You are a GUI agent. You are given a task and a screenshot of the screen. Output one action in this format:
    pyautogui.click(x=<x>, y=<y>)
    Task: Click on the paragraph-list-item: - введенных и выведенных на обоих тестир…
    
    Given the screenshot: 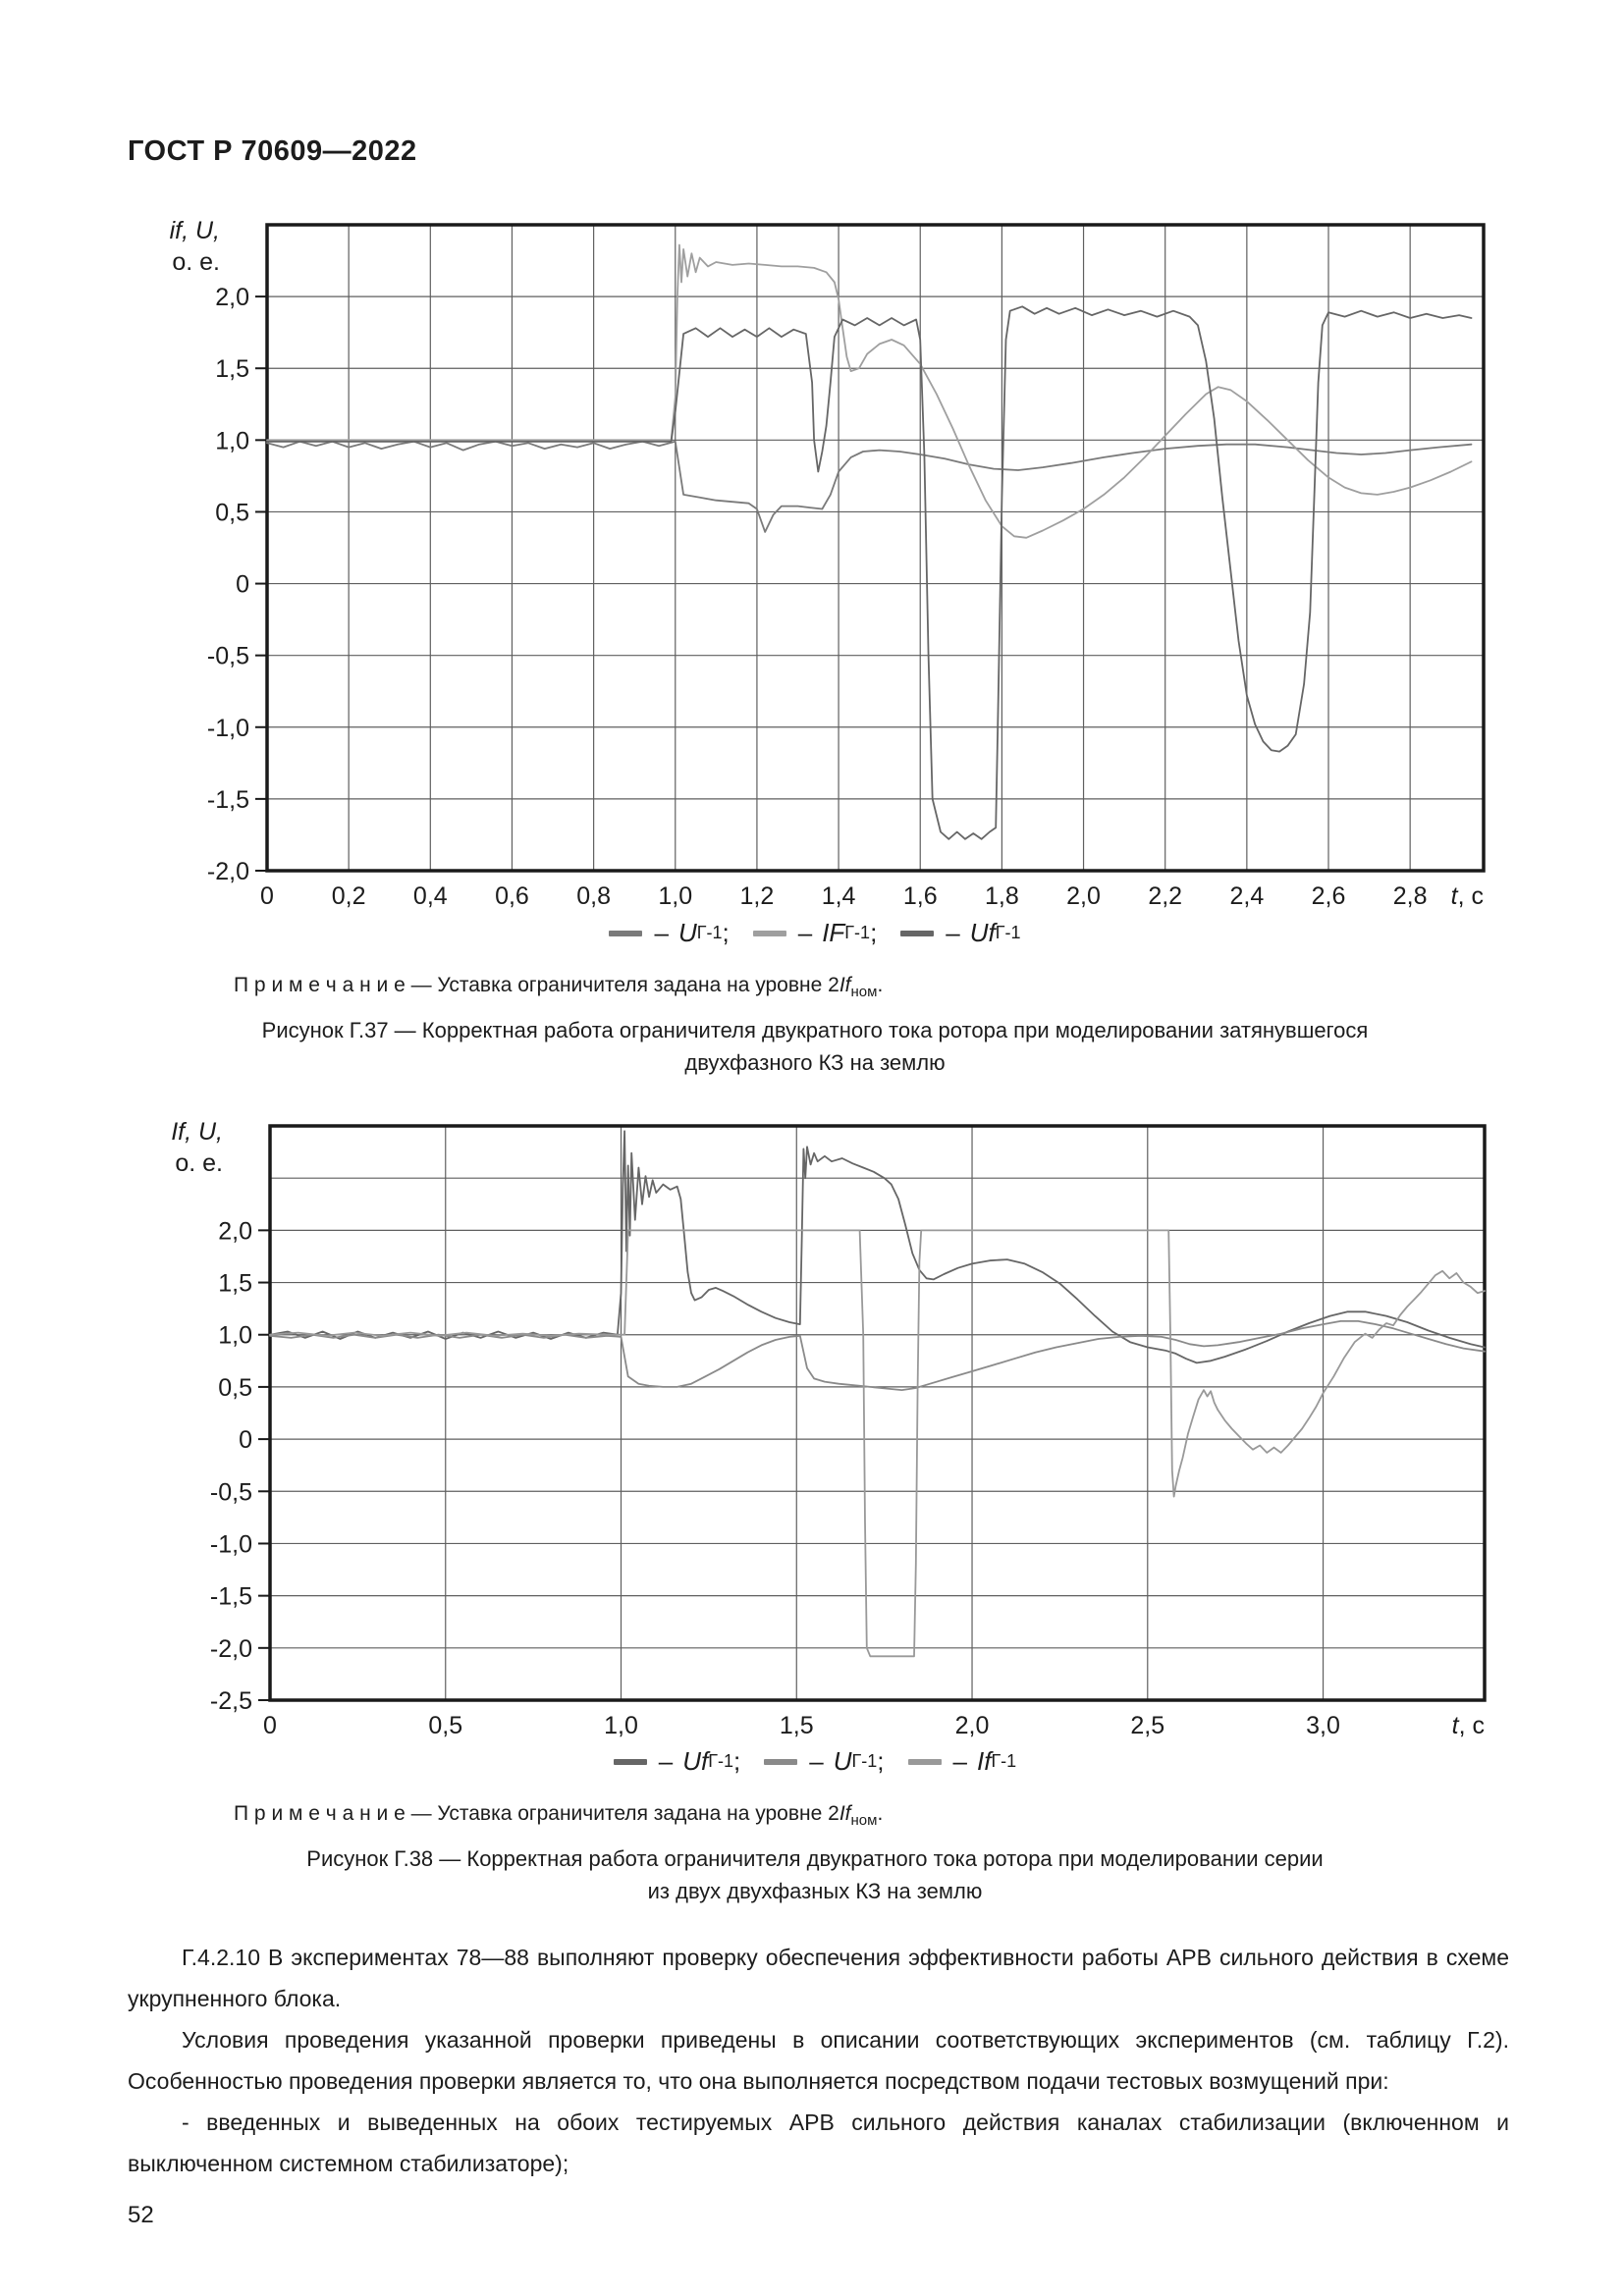 What is the action you would take?
    pyautogui.click(x=818, y=2143)
    